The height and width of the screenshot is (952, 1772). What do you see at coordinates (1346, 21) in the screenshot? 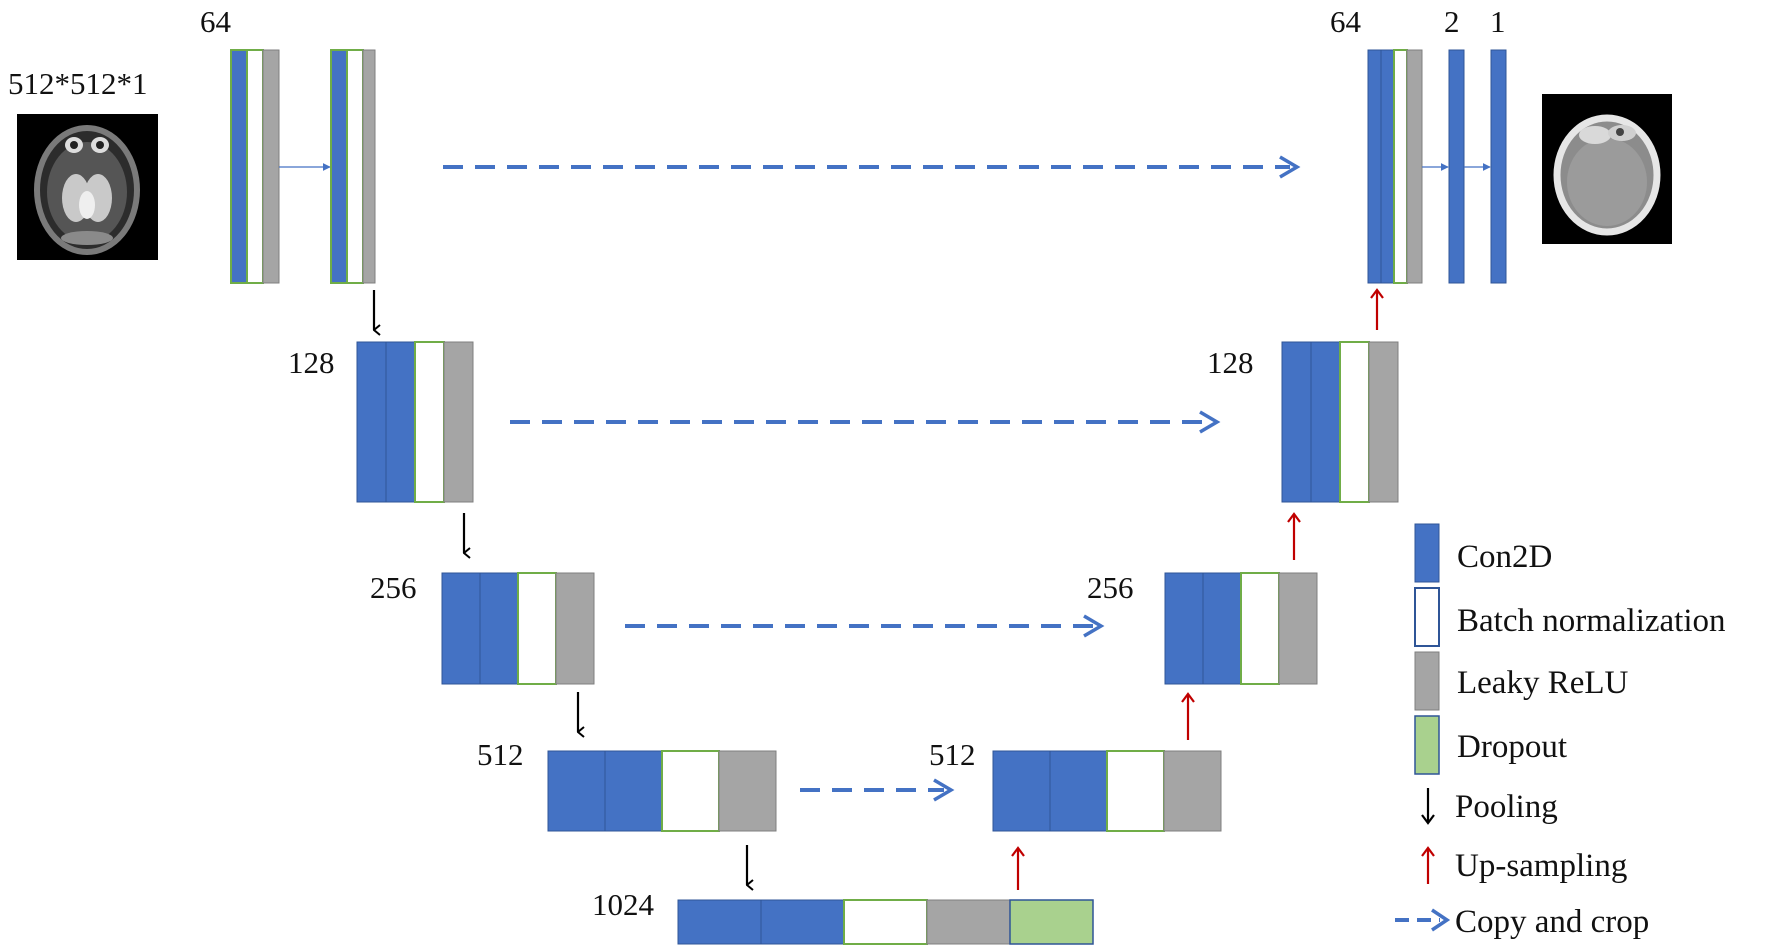
I see `dec64-channel-label: 64` at bounding box center [1346, 21].